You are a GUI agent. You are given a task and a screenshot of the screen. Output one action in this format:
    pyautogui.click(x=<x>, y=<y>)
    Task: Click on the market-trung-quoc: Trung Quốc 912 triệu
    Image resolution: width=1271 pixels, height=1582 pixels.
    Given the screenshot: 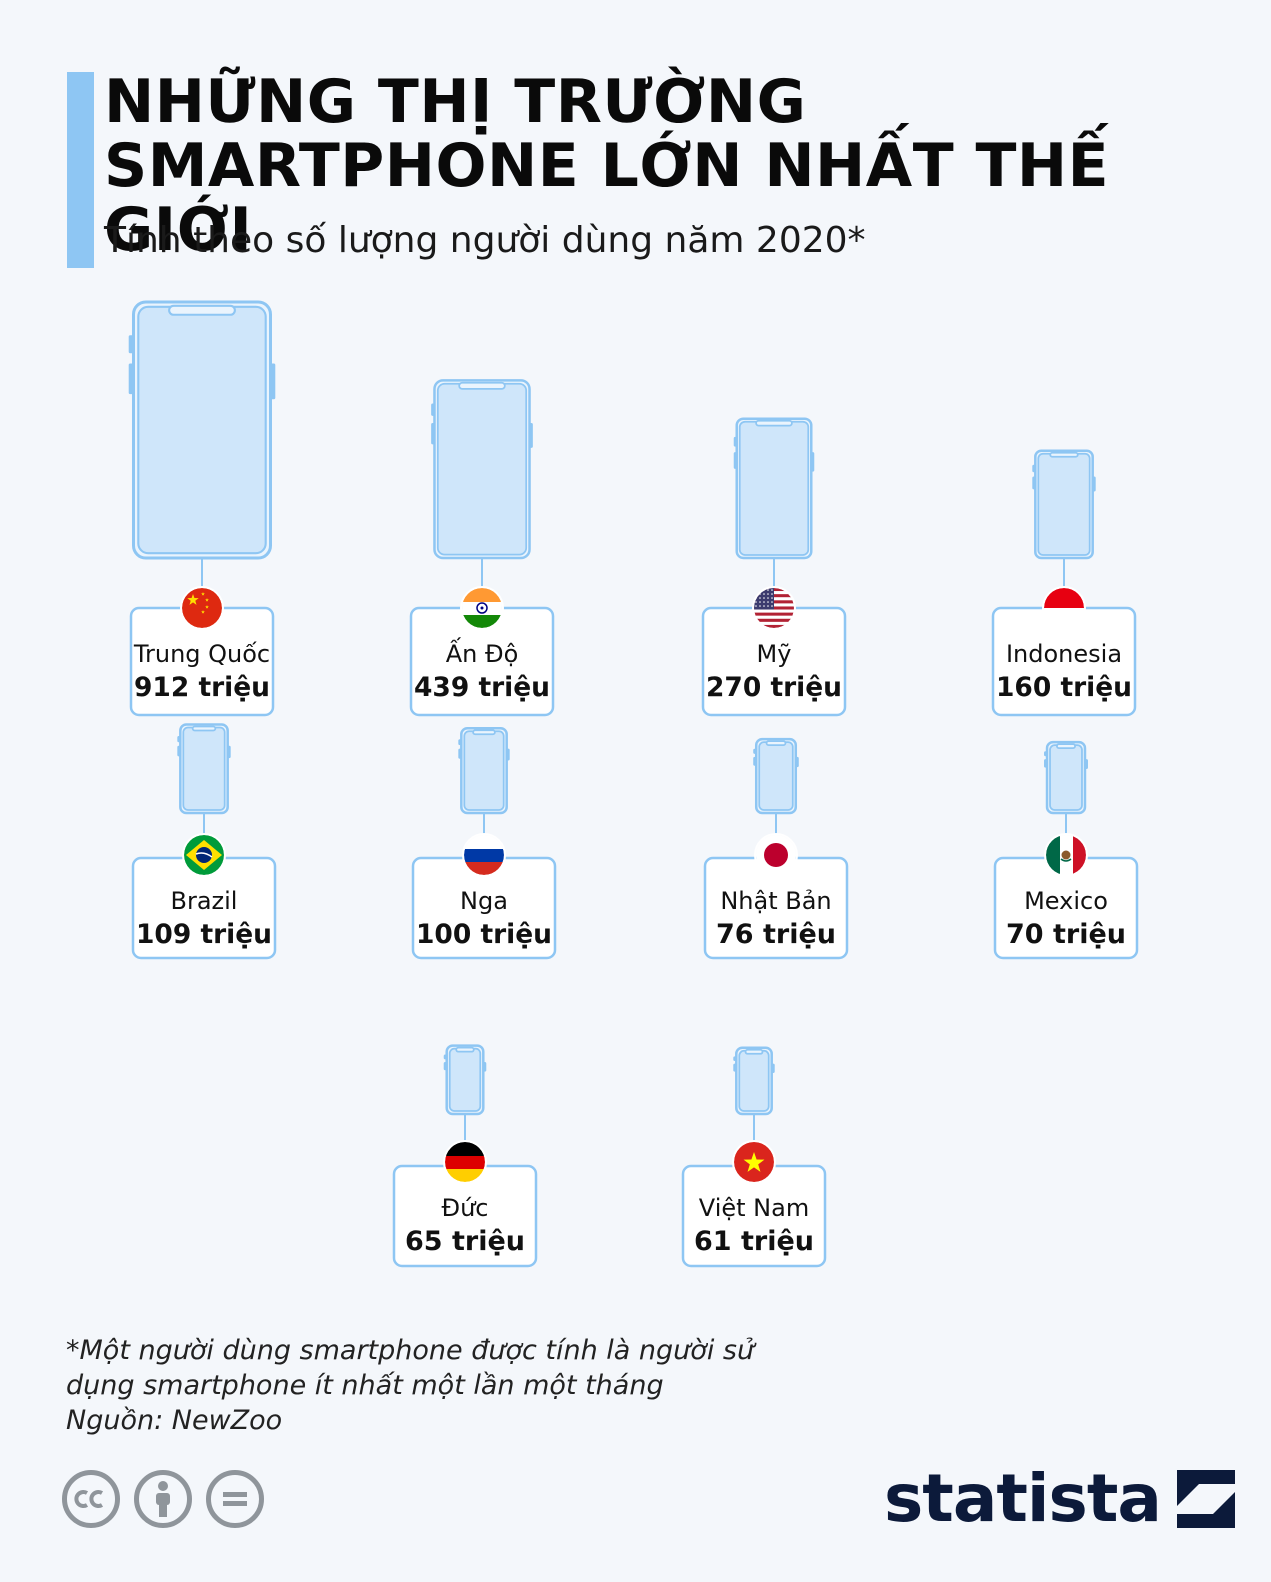 What is the action you would take?
    pyautogui.click(x=202, y=508)
    